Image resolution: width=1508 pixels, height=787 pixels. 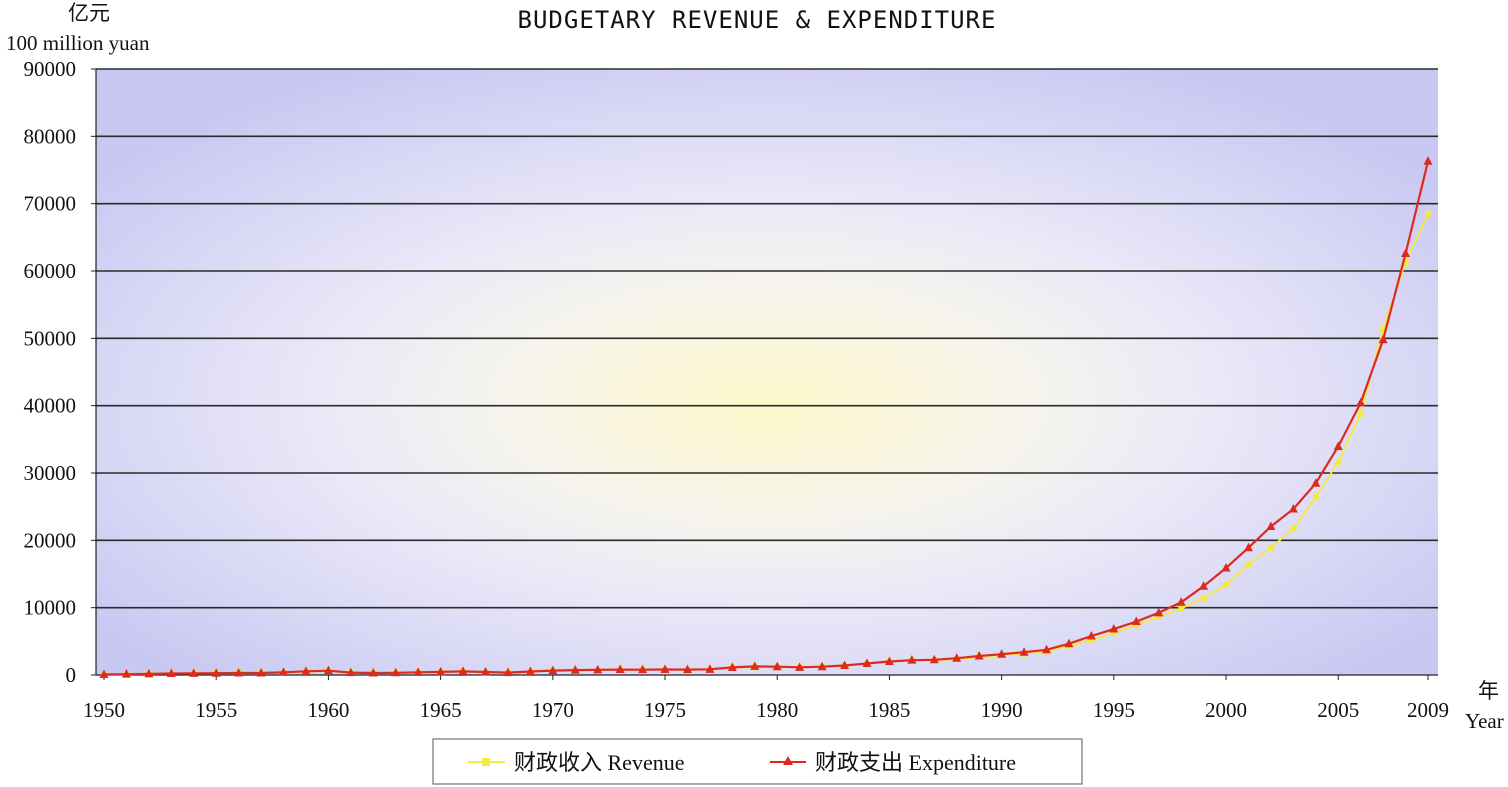 What do you see at coordinates (328, 710) in the screenshot?
I see `x-tick-label: 1960` at bounding box center [328, 710].